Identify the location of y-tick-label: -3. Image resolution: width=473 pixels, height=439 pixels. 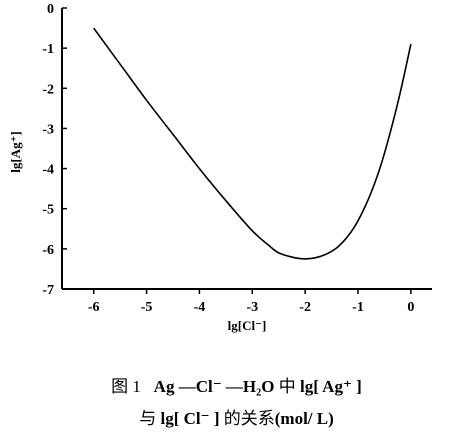
(48, 129).